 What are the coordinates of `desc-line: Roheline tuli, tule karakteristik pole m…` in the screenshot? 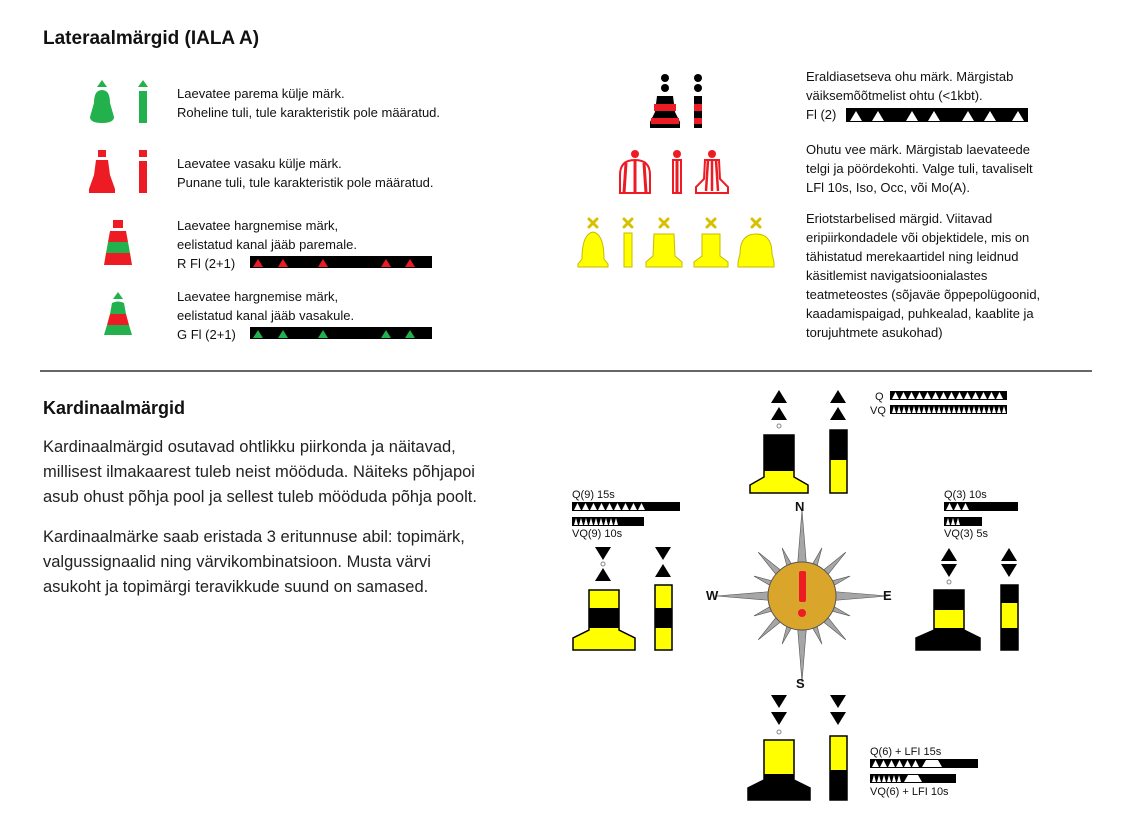 It's located at (309, 112).